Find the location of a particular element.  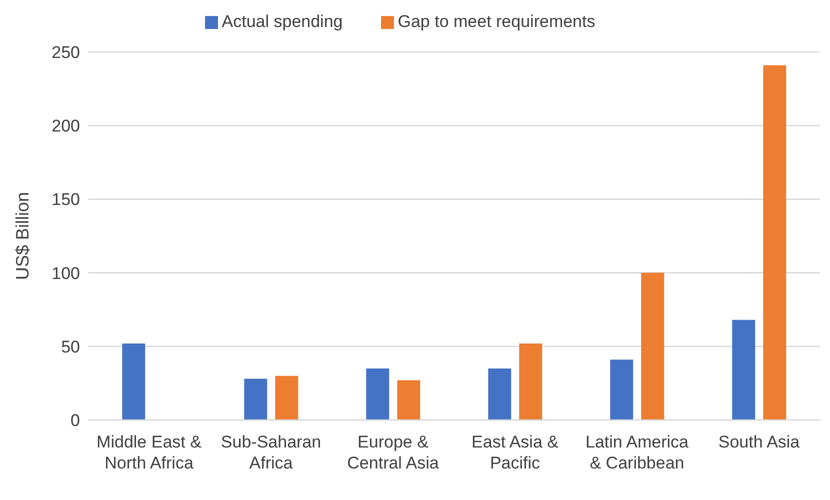

y-tick-label: 250 is located at coordinates (66, 52).